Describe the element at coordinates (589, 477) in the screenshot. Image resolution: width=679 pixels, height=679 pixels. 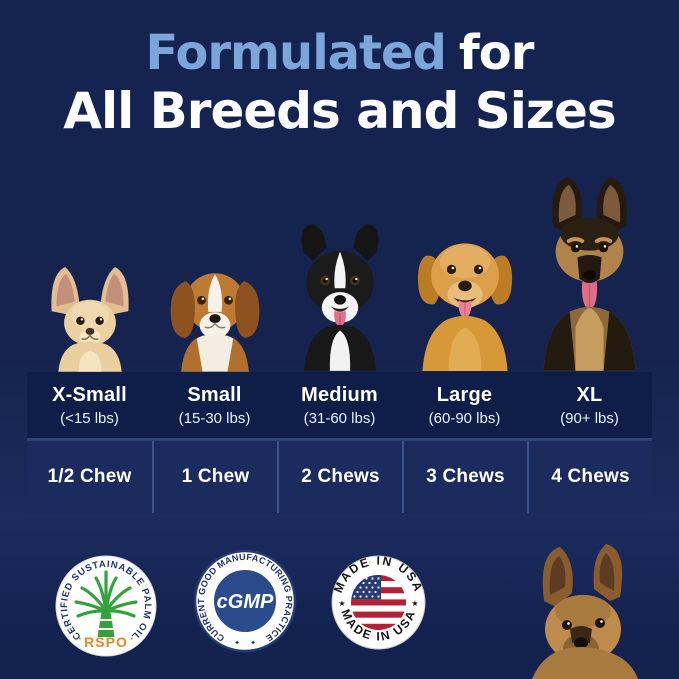
I see `chew-cell-xl: 4 Chews` at that location.